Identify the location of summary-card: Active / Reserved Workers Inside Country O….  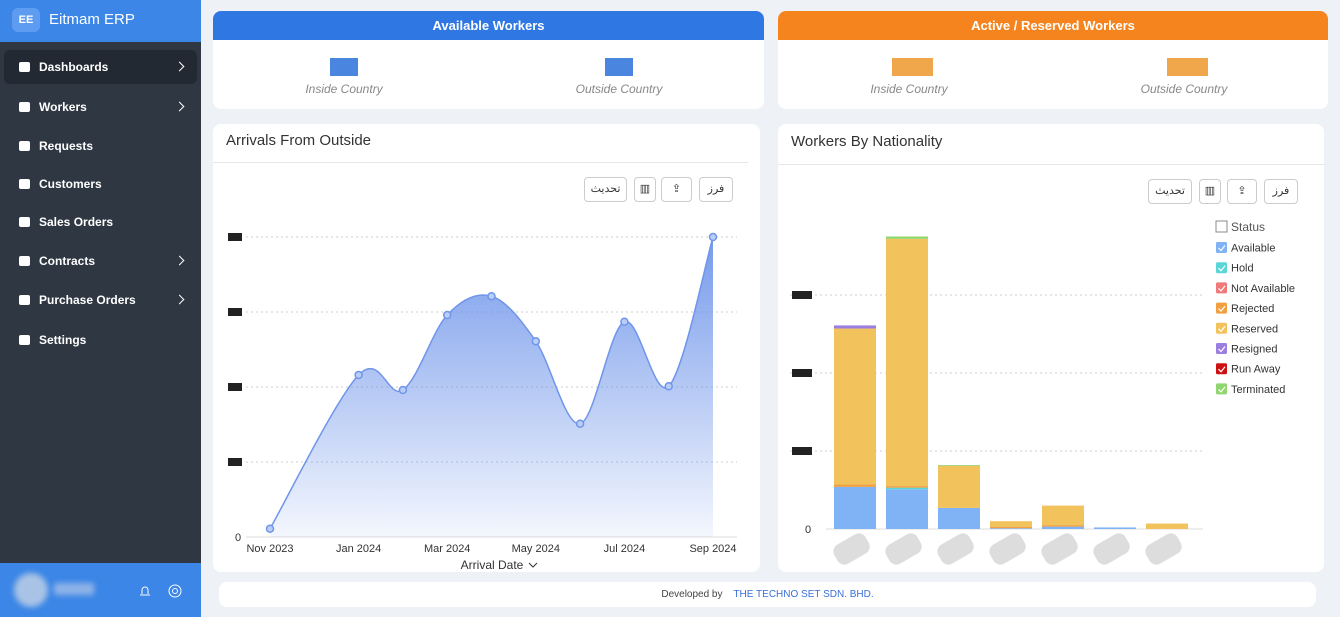
(1053, 60).